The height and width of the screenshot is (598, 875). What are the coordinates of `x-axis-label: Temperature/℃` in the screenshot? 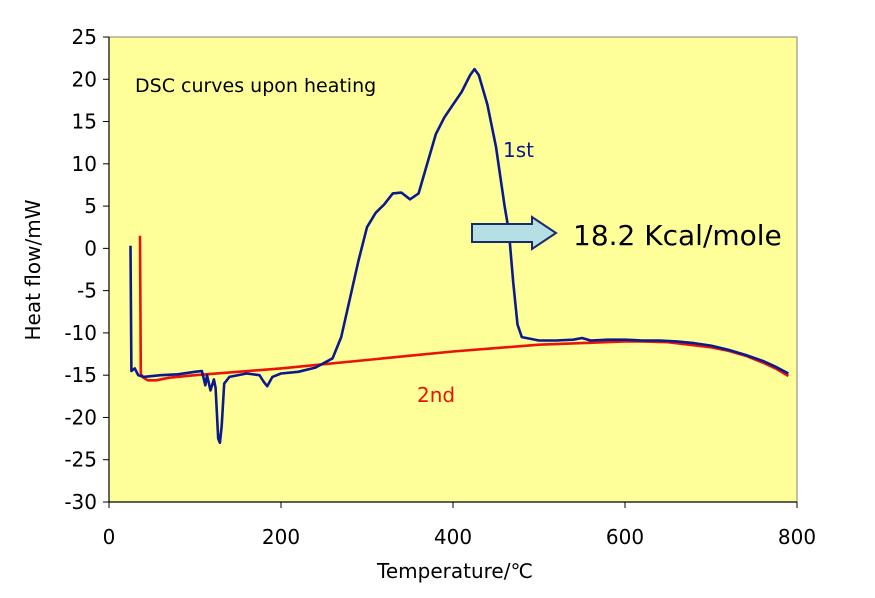 It's located at (454, 571).